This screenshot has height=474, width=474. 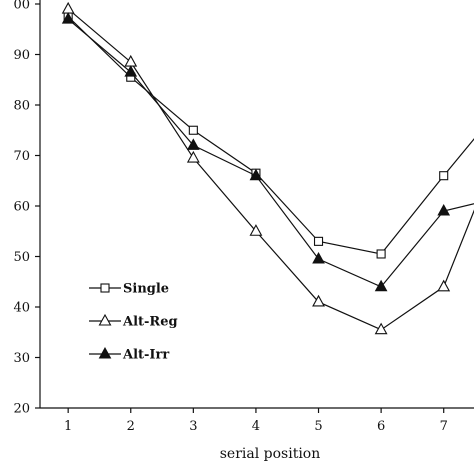 I want to click on legend: Single Alt-Reg Alt-Irr, so click(x=133, y=322).